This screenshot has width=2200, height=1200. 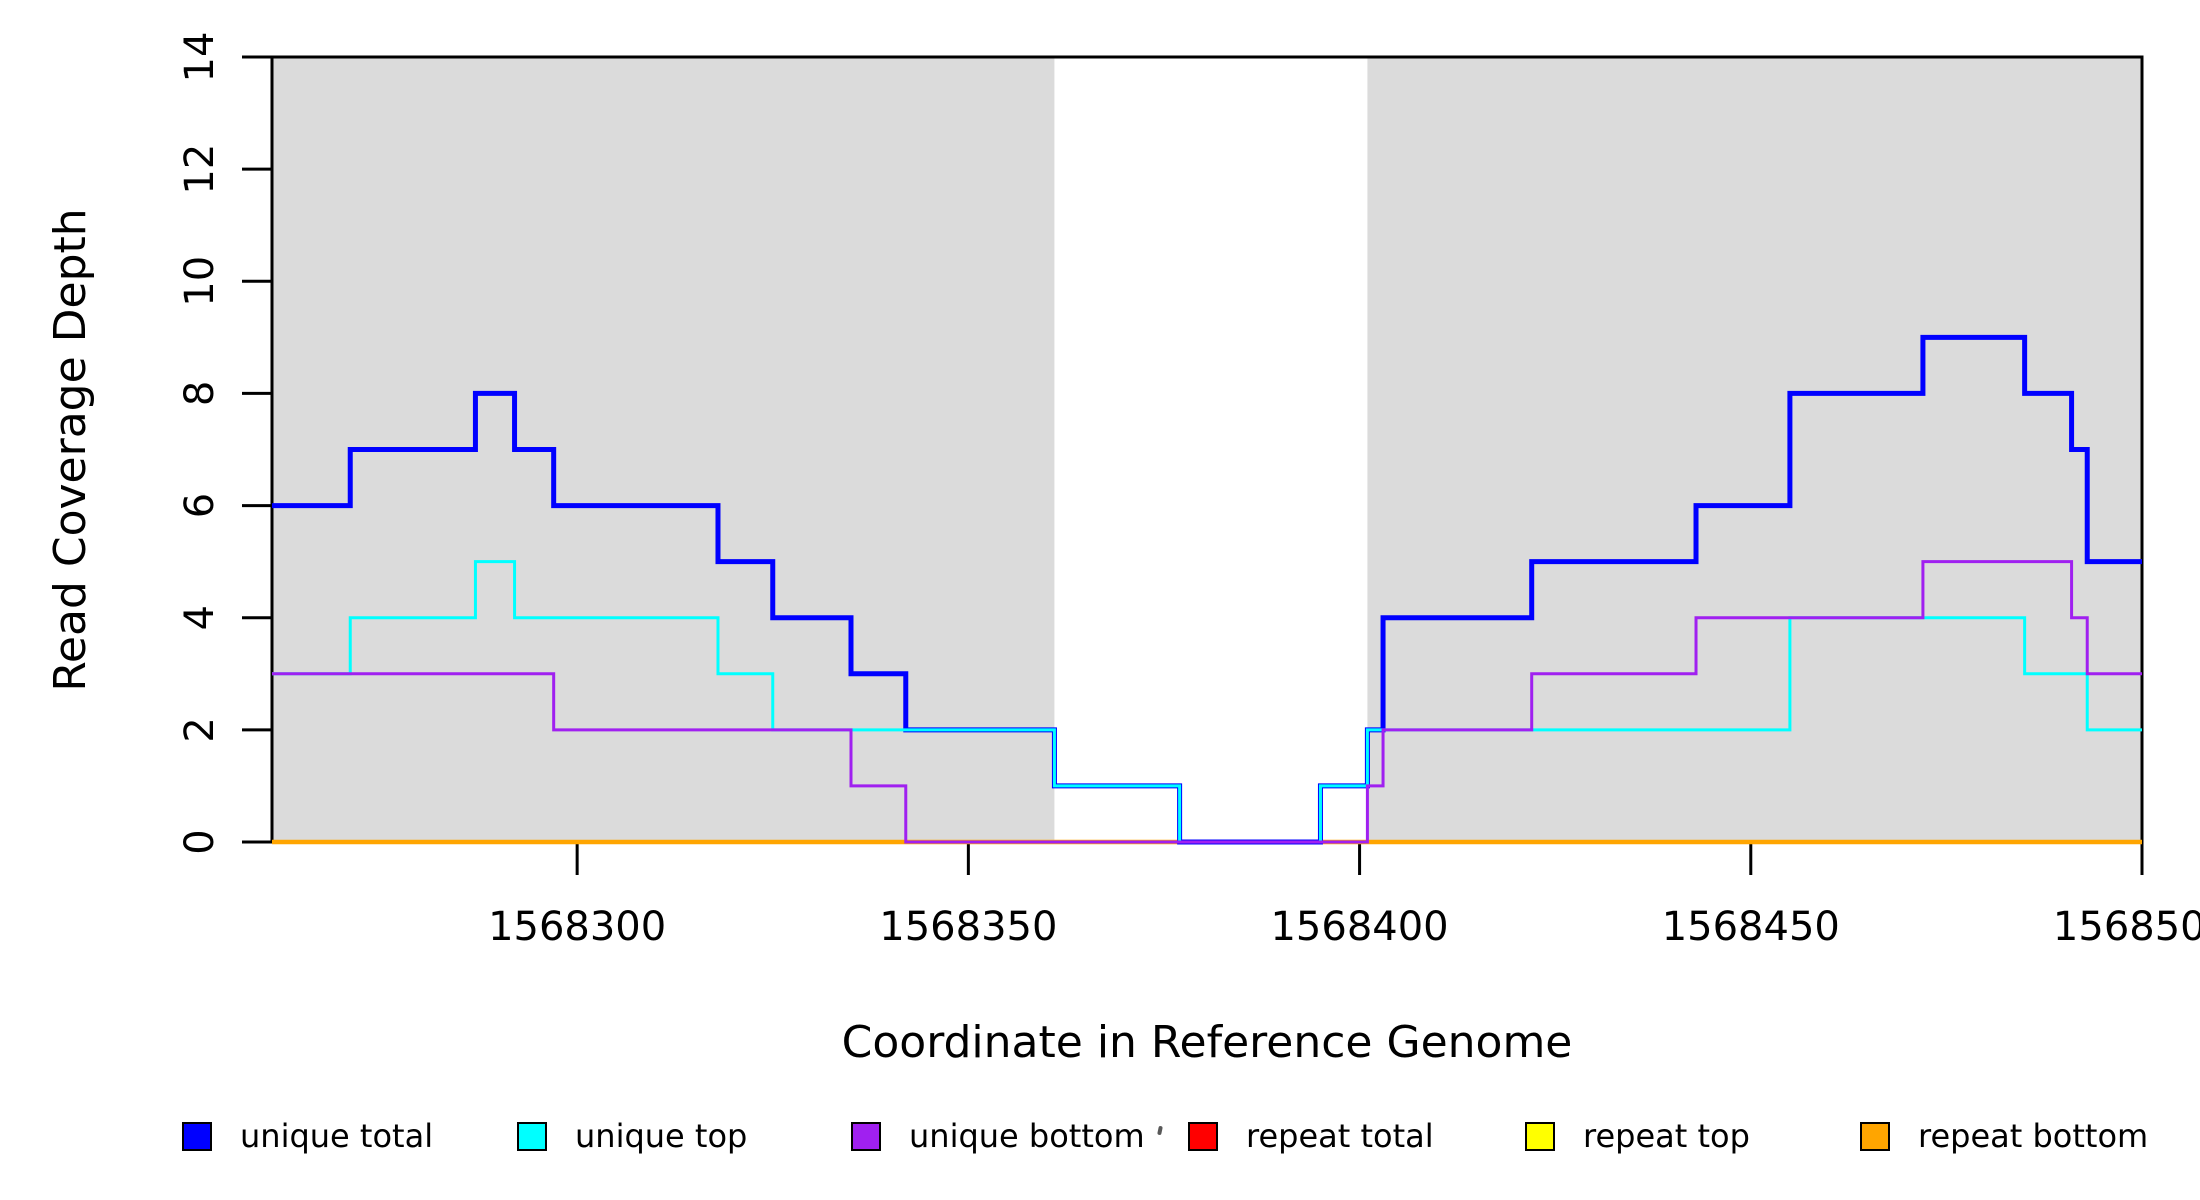 I want to click on y-tick-label: 6, so click(x=200, y=505).